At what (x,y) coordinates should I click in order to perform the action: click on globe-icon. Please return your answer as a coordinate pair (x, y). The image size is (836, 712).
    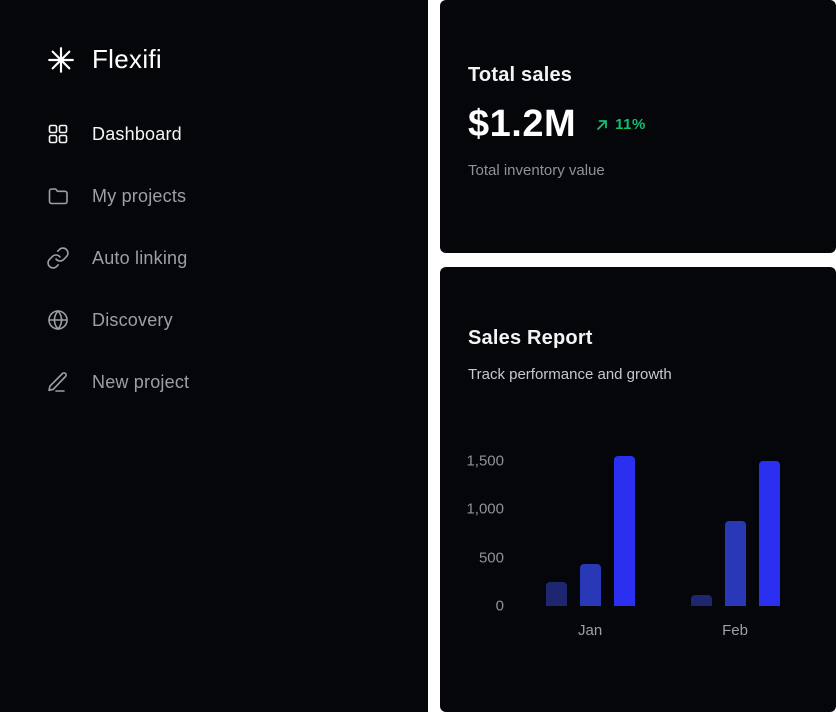
    Looking at the image, I should click on (58, 320).